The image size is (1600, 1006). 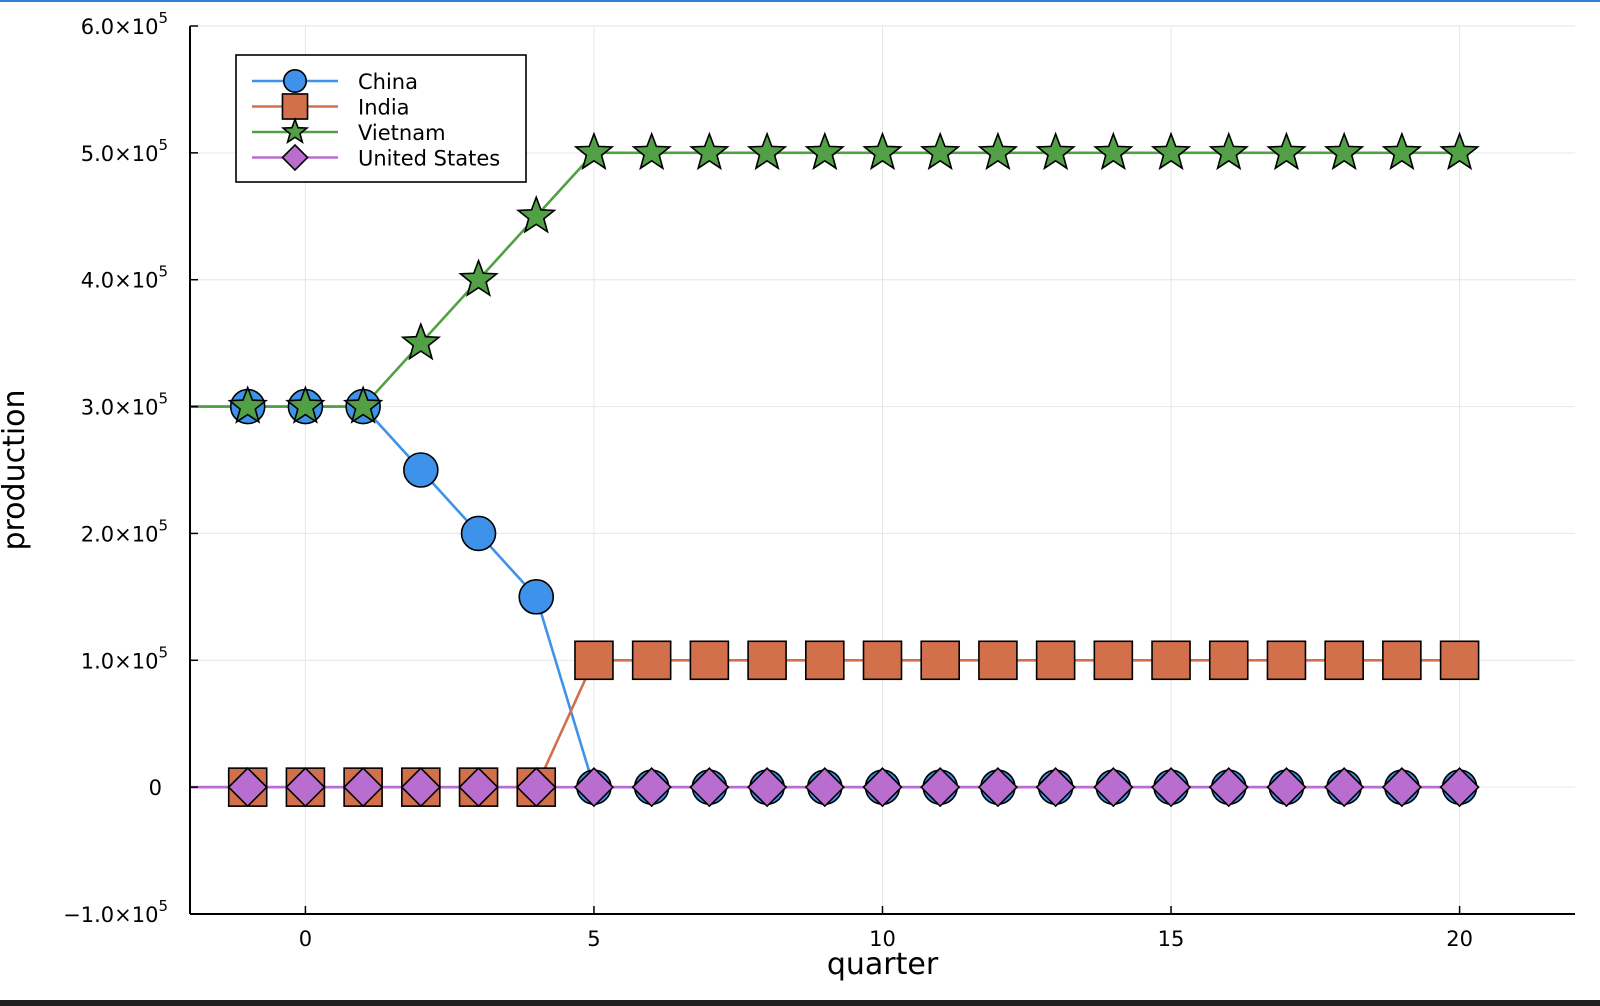 What do you see at coordinates (295, 81) in the screenshot?
I see `legend-marker-china` at bounding box center [295, 81].